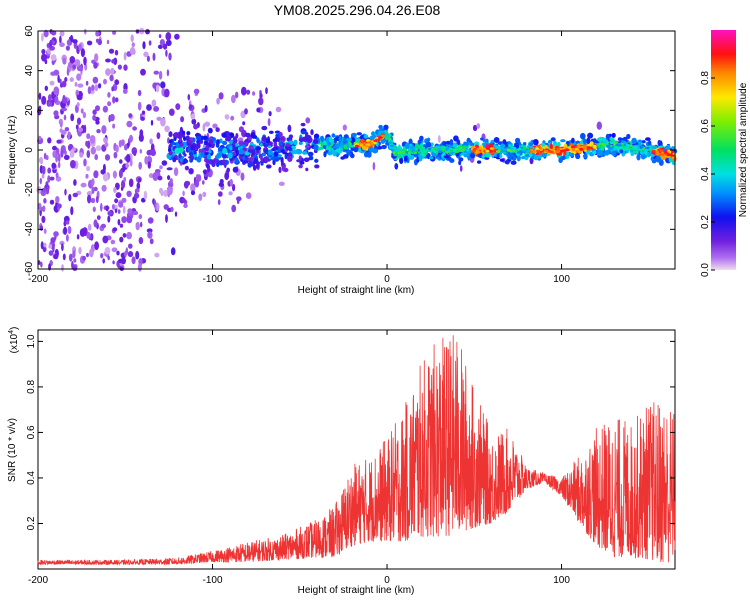 Image resolution: width=750 pixels, height=600 pixels. Describe the element at coordinates (14, 343) in the screenshot. I see `snr-multiplier-base: (x10` at that location.